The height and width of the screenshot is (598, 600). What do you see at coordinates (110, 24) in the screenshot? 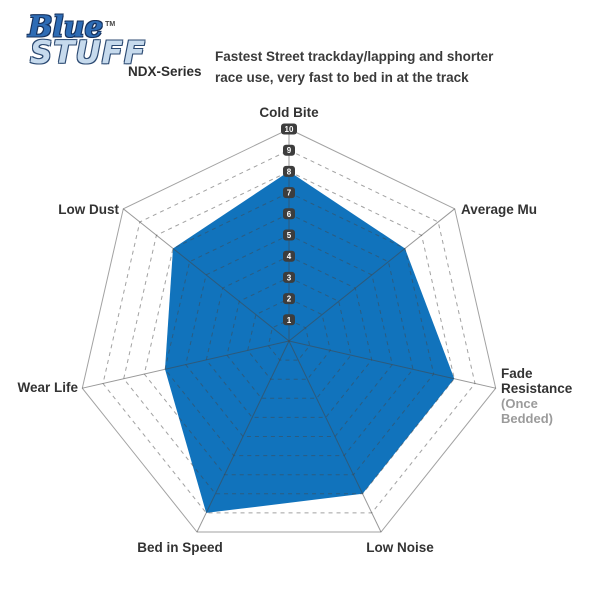
I see `trademark-symbol: TM` at bounding box center [110, 24].